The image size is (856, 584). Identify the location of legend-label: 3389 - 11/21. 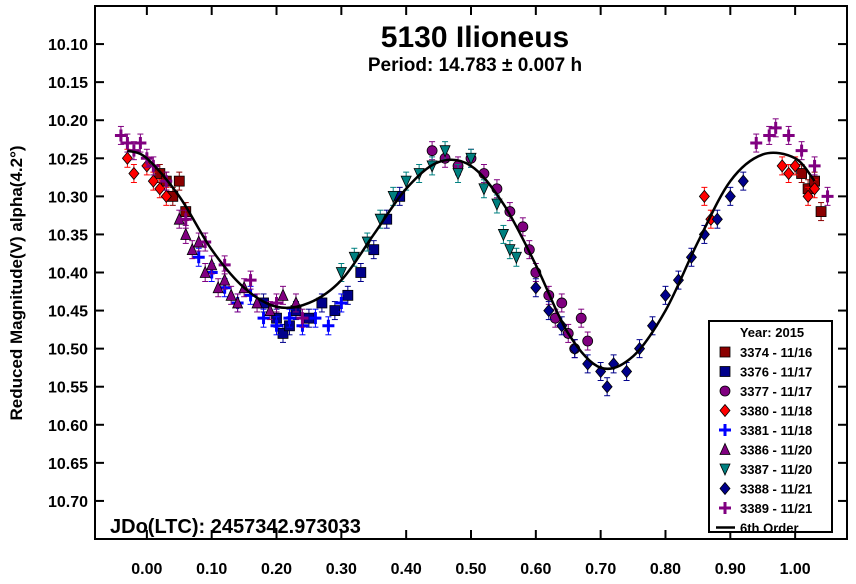
(776, 508).